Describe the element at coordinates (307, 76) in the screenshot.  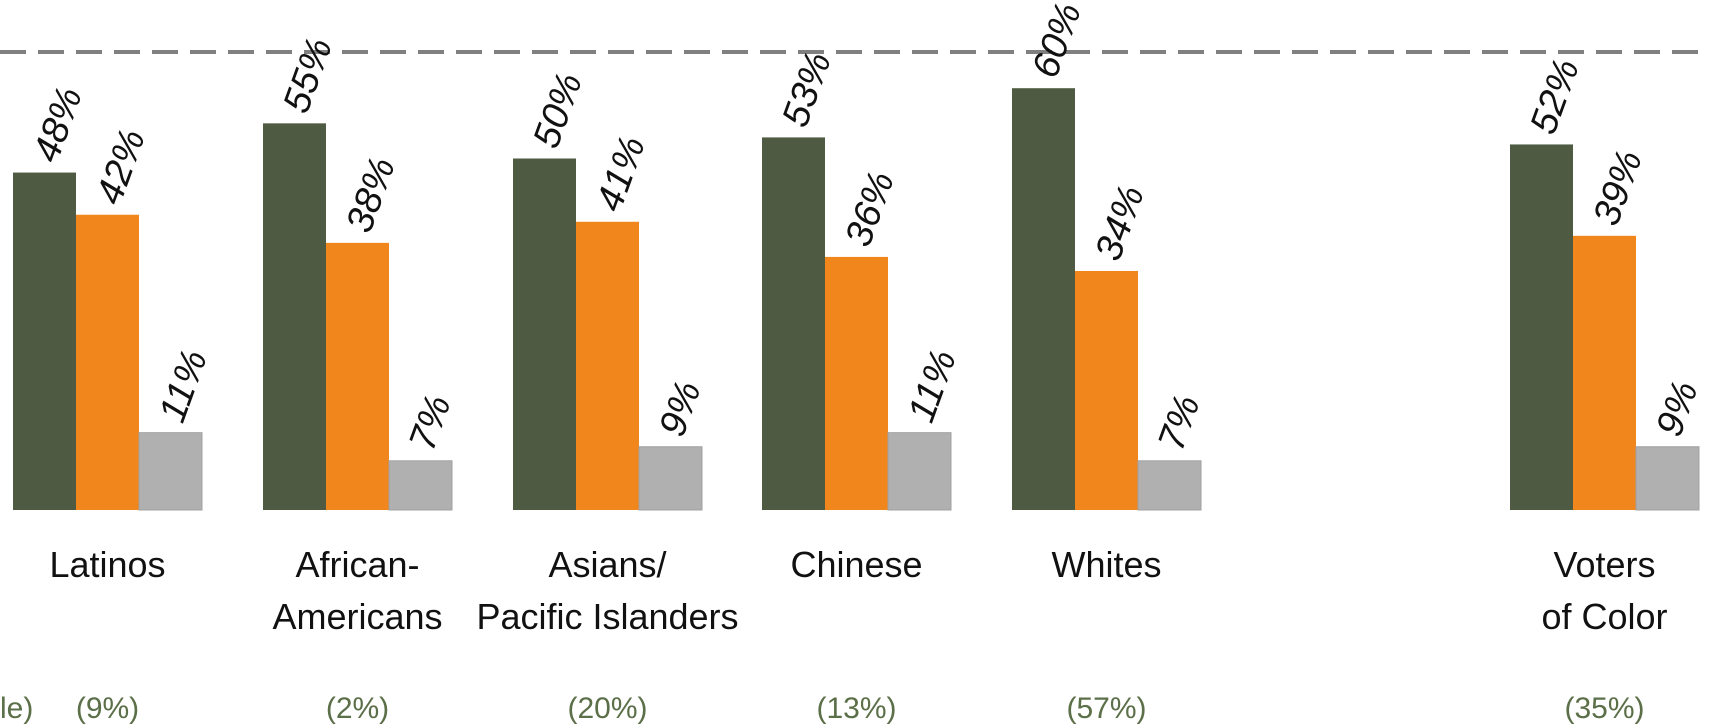
I see `value-label-series-1-2: 55%` at that location.